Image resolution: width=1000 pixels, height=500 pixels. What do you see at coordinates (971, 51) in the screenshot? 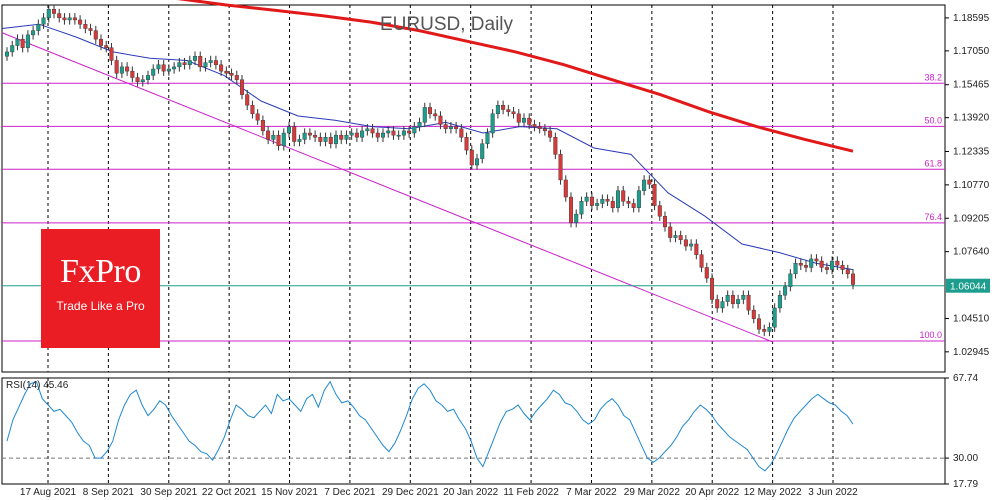
I see `y-tick-label: 1.17050` at bounding box center [971, 51].